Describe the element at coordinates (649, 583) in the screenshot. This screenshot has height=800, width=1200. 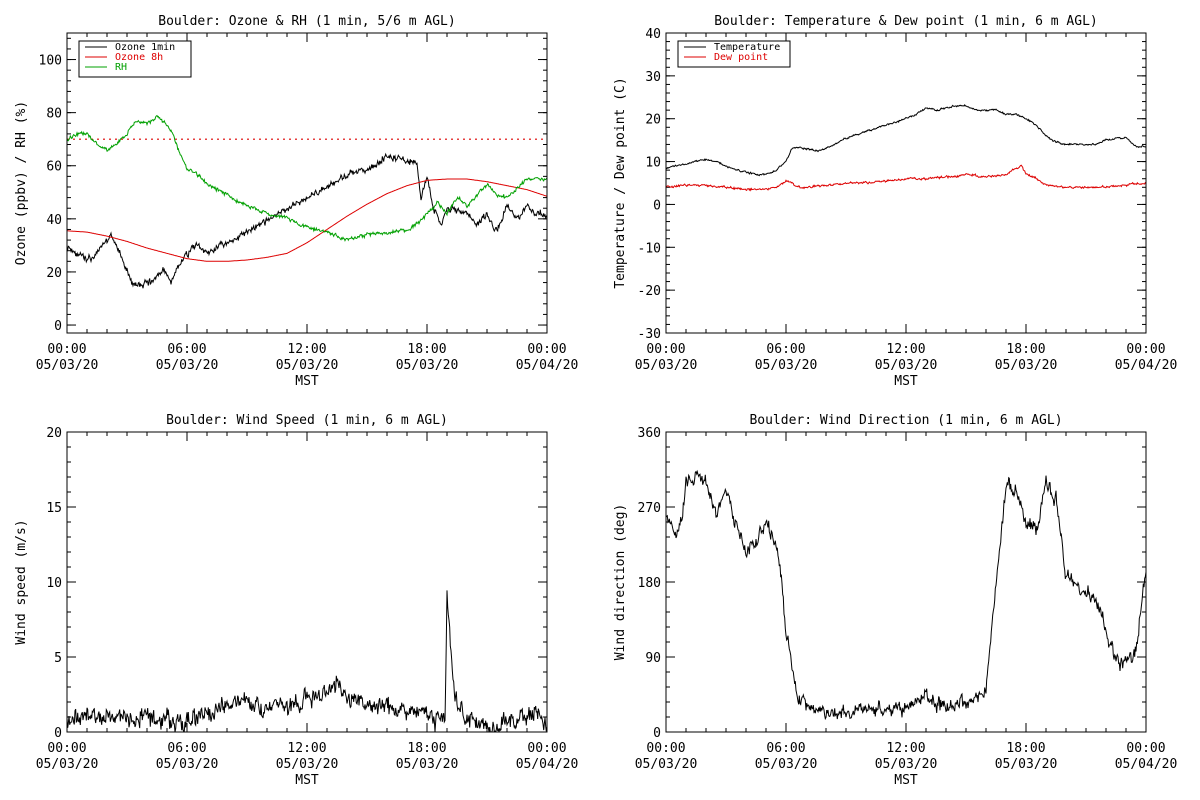
I see `y-tick-label: 180` at that location.